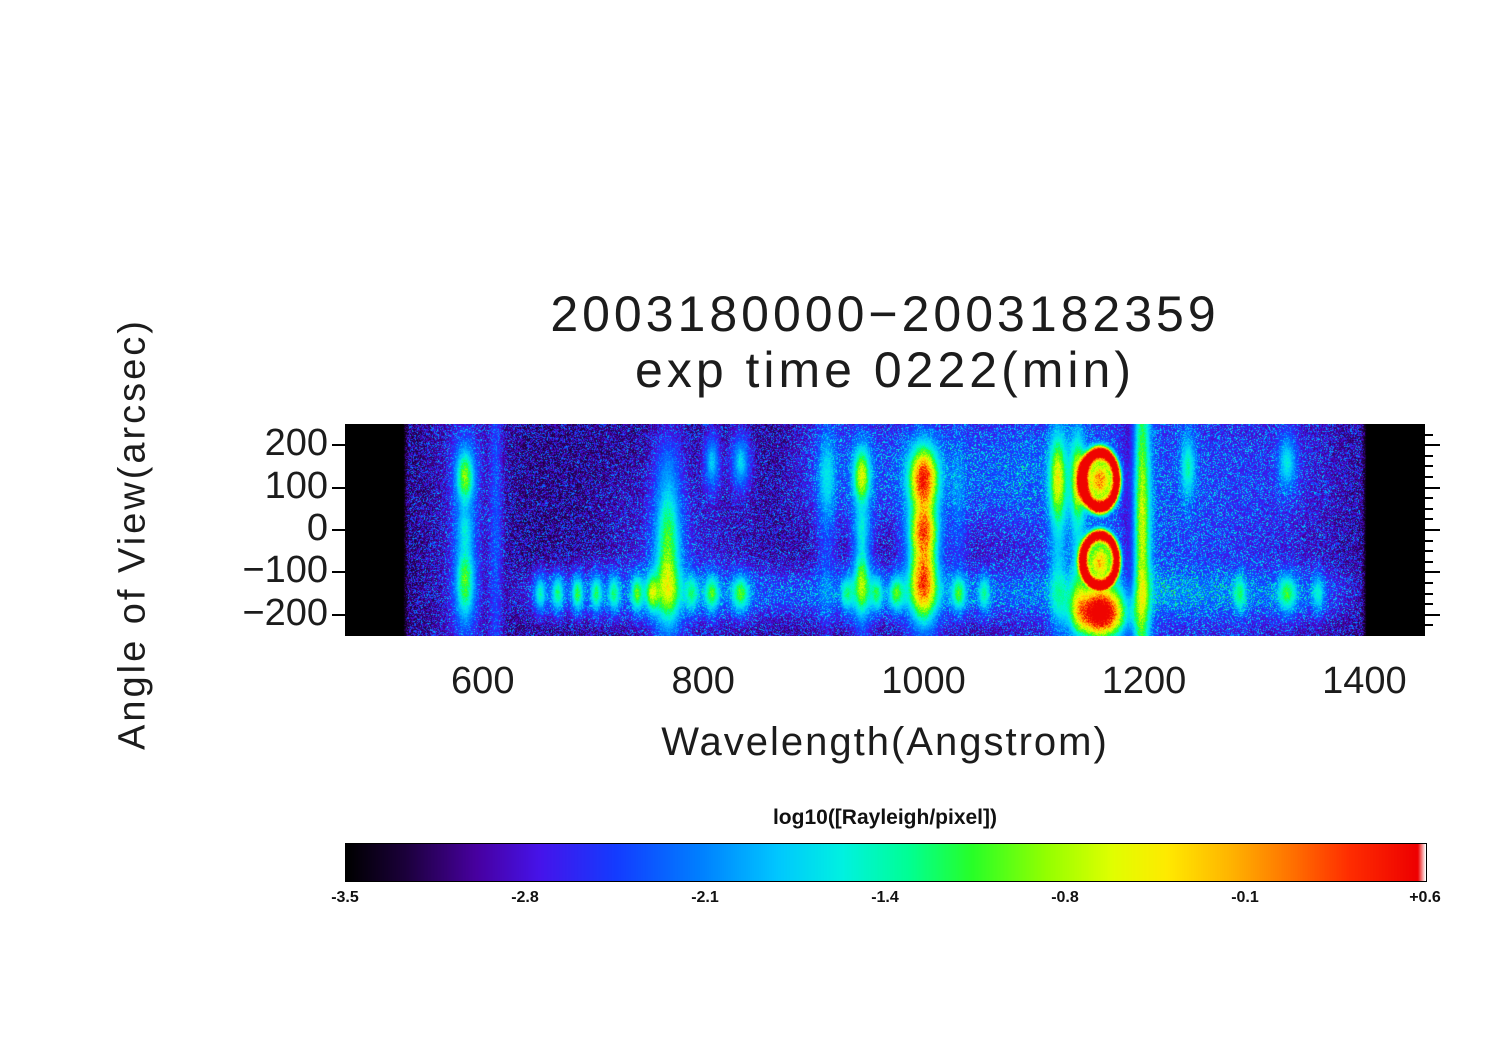  Describe the element at coordinates (703, 681) in the screenshot. I see `x-tick-label: 800` at that location.